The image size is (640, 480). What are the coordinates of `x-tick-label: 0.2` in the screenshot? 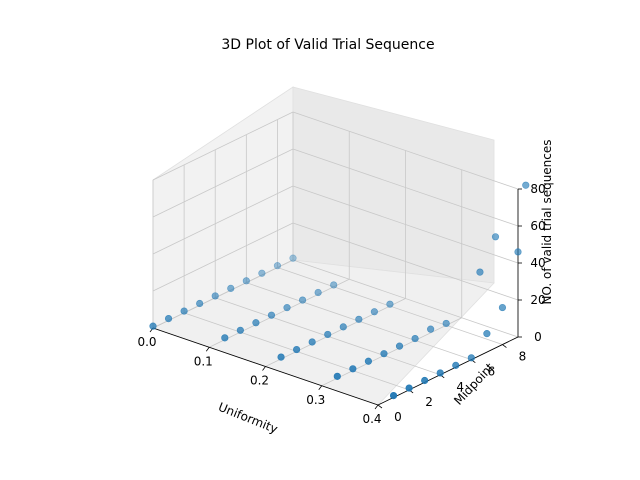 It's located at (259, 381).